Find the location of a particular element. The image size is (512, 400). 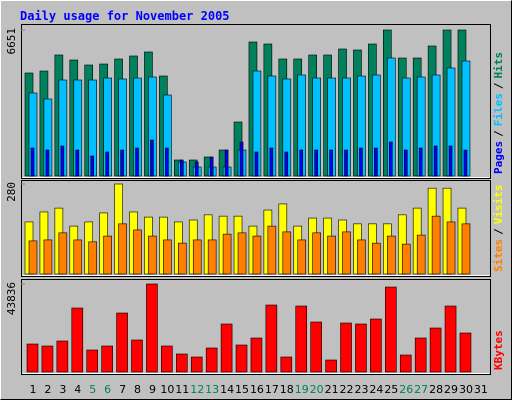

x-tick-label: 8 is located at coordinates (137, 389).